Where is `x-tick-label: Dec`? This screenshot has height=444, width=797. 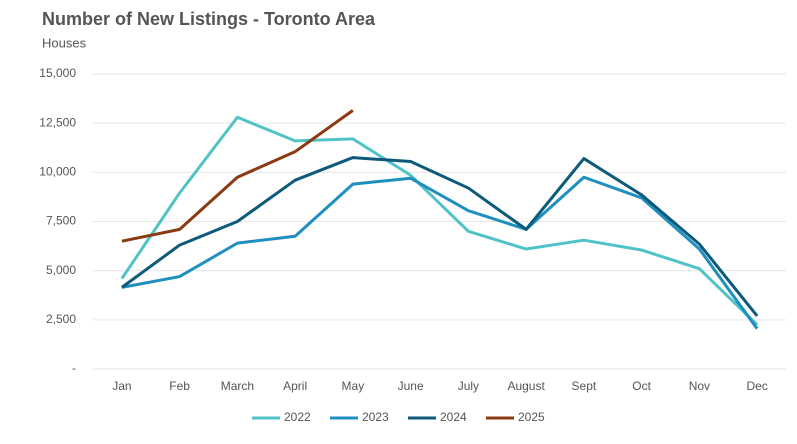 x-tick-label: Dec is located at coordinates (756, 386).